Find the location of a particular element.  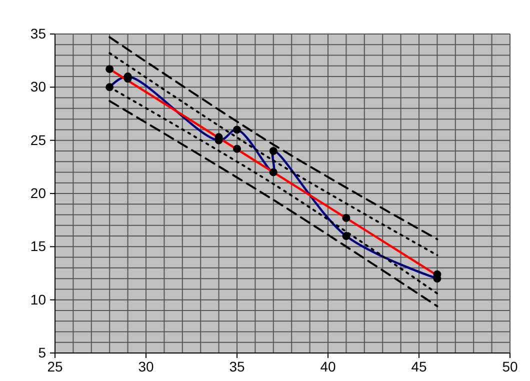

x-tick-label: 40 is located at coordinates (328, 366).